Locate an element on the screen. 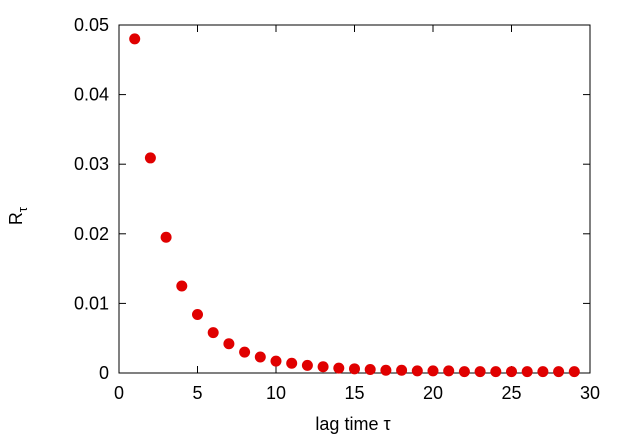  y-tick-label: 0.01 is located at coordinates (91, 303).